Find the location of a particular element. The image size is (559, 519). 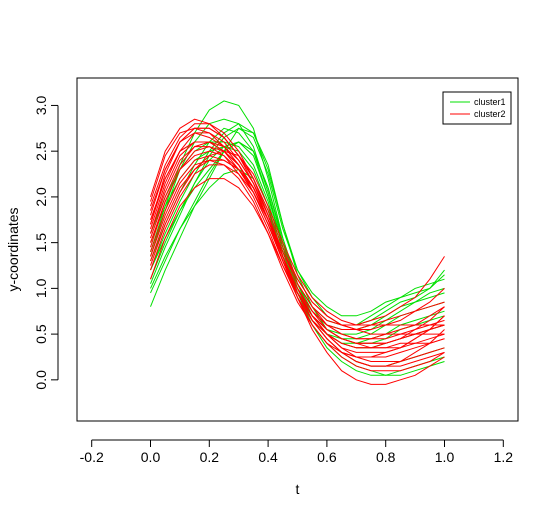

y-axis-title: y-coordinates is located at coordinates (13, 249).